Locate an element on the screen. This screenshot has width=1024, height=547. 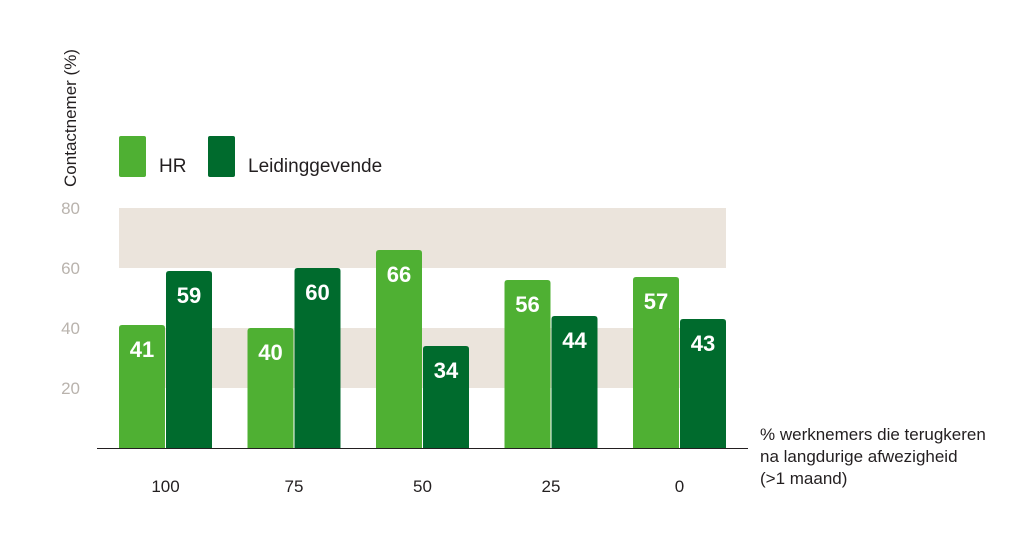
bar-value-label: 59 is located at coordinates (189, 295).